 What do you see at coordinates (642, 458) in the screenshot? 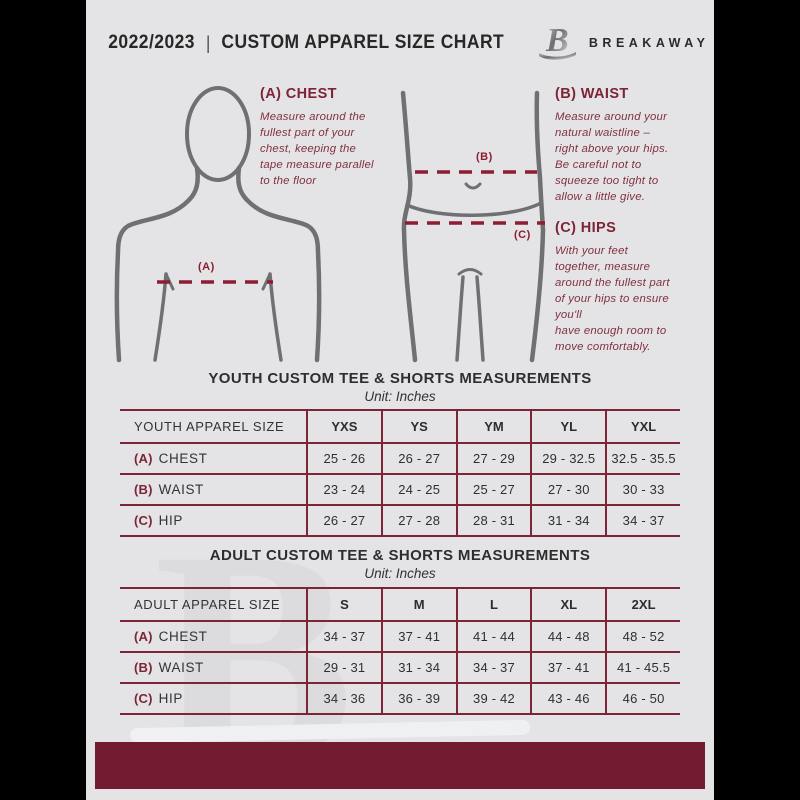
I see `table-cell: 32.5 - 35.5` at bounding box center [642, 458].